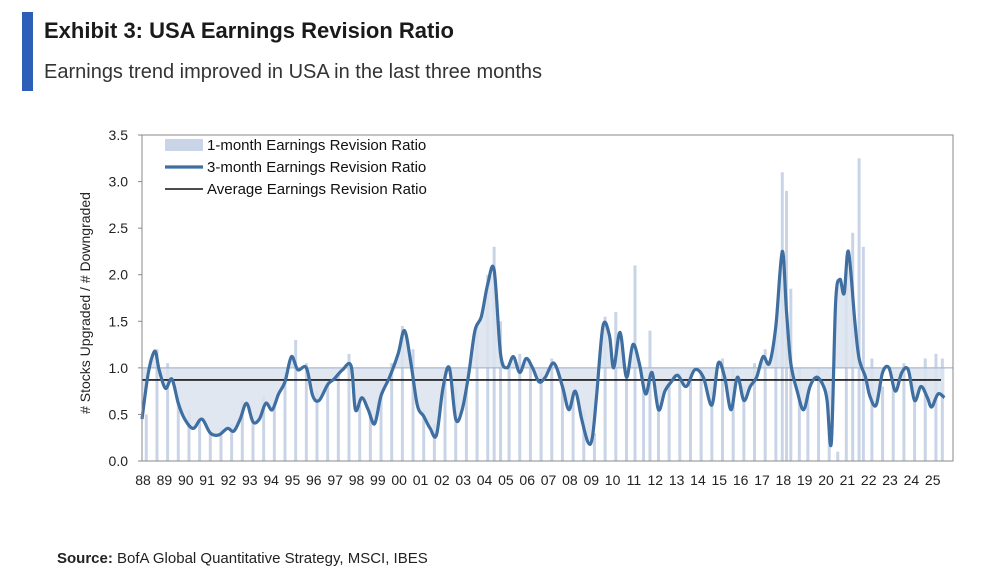 This screenshot has width=982, height=578. What do you see at coordinates (677, 480) in the screenshot?
I see `x-tick-label: 13` at bounding box center [677, 480].